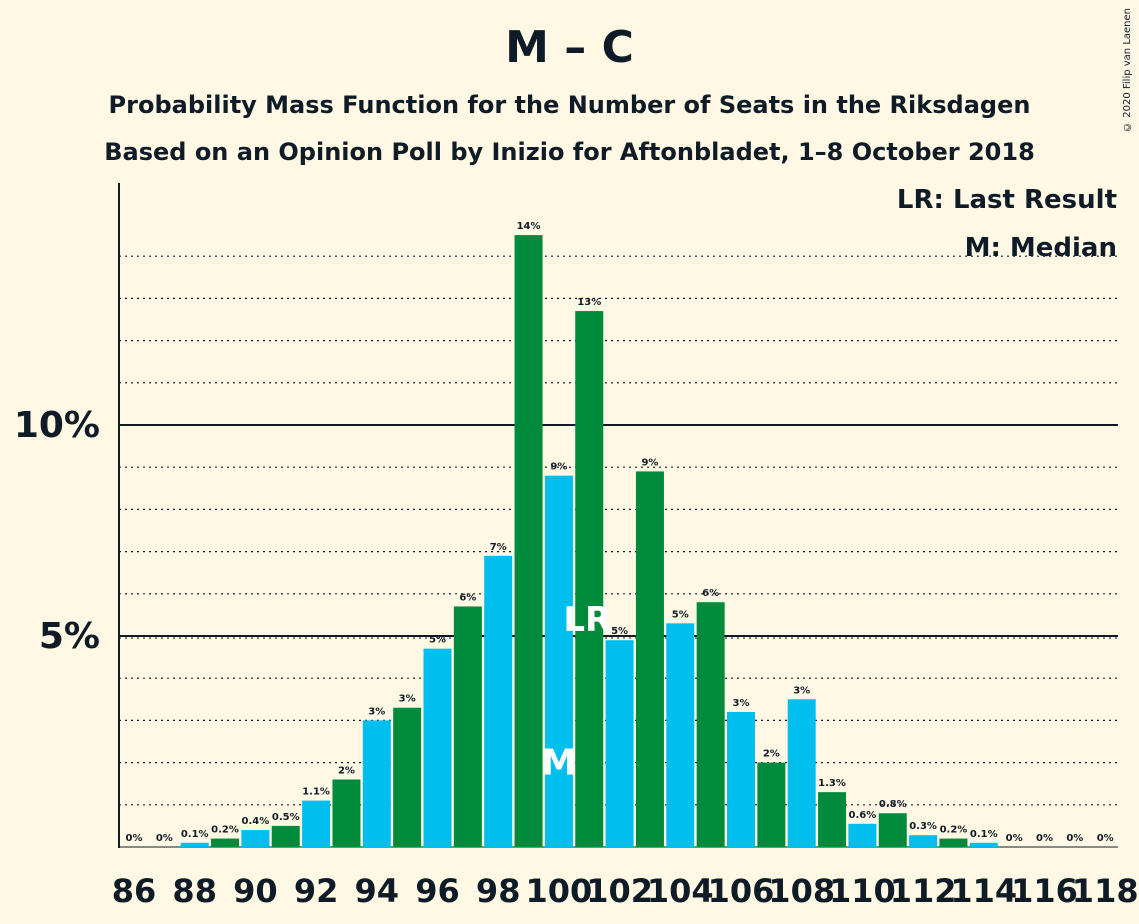 This screenshot has height=924, width=1139. What do you see at coordinates (286, 817) in the screenshot?
I see `data-label: 0.5%` at bounding box center [286, 817].